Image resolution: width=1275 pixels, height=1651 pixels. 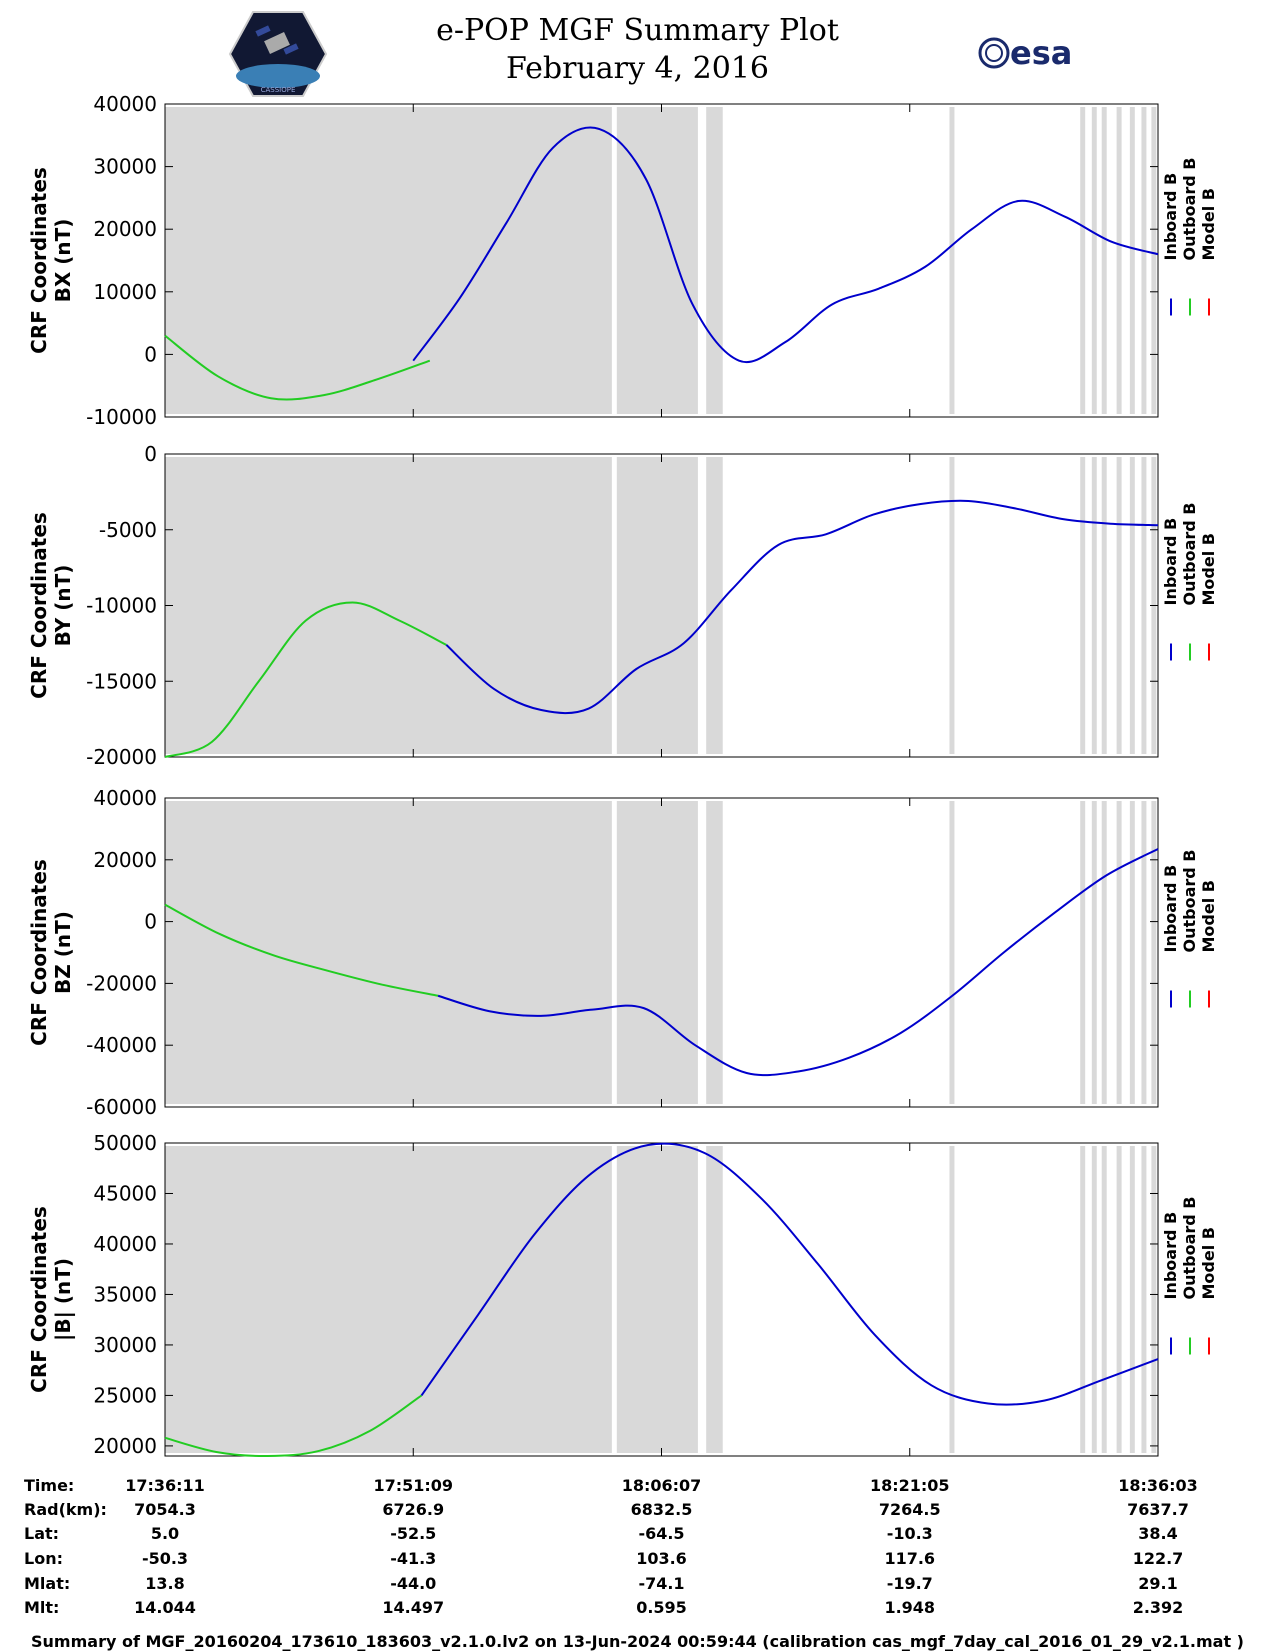 What do you see at coordinates (413, 1509) in the screenshot?
I see `table-cell: 6726.9` at bounding box center [413, 1509].